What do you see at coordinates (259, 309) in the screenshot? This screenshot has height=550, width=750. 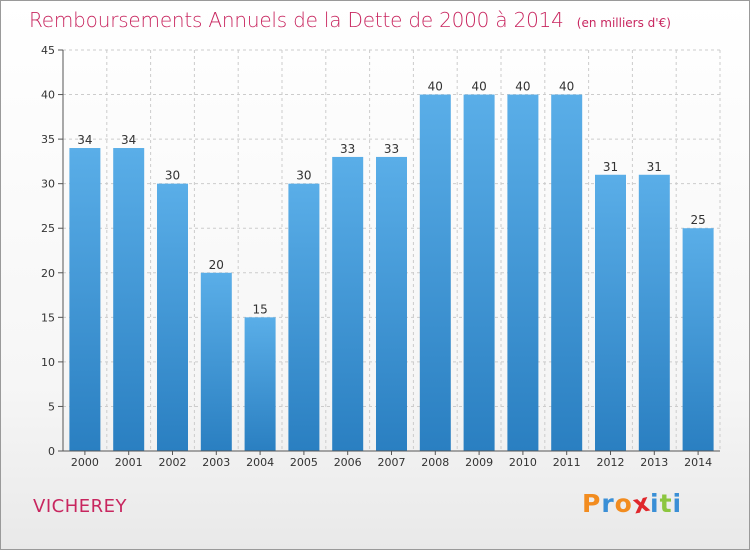 I see `bar-value-label: 15` at bounding box center [259, 309].